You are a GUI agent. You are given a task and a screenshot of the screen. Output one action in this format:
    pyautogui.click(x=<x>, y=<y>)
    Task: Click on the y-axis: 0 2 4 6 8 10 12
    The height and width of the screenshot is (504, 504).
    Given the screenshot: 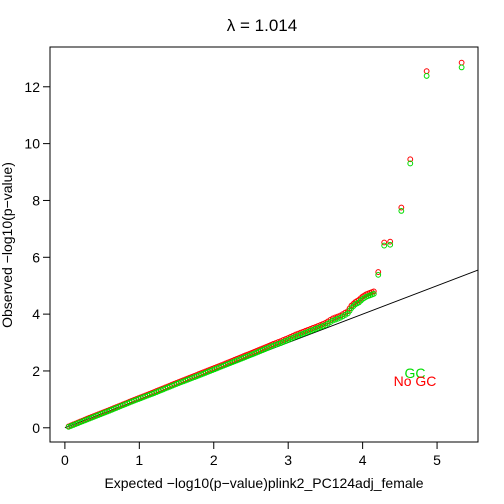 What is the action you would take?
    pyautogui.click(x=37, y=257)
    